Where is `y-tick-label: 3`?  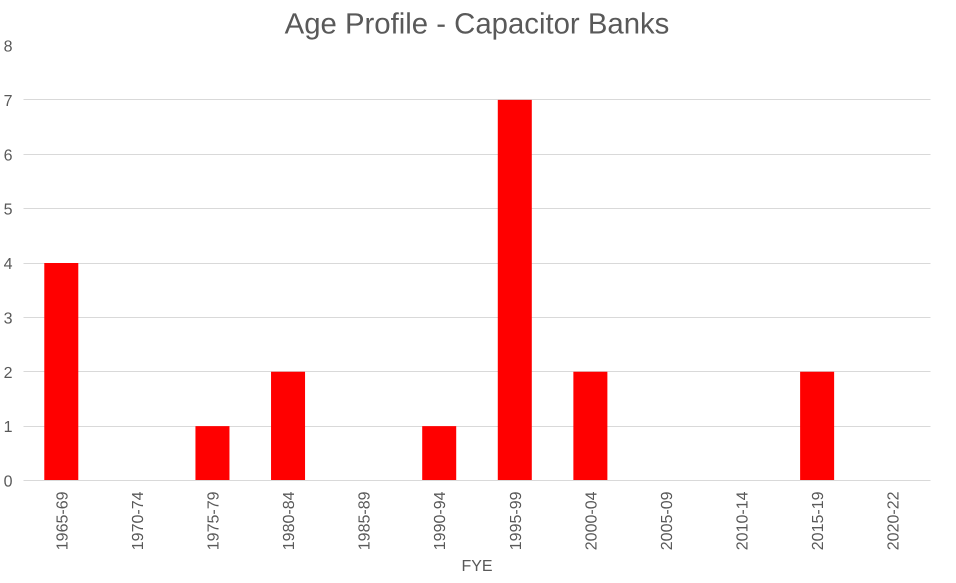
y-tick-label: 3 is located at coordinates (8, 319).